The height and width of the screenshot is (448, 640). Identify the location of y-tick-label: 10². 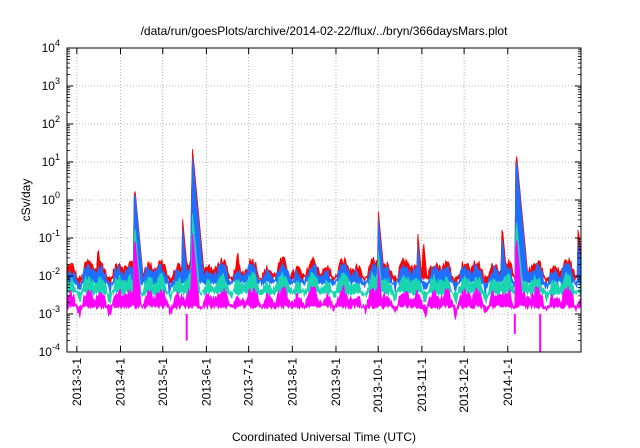
(51, 122).